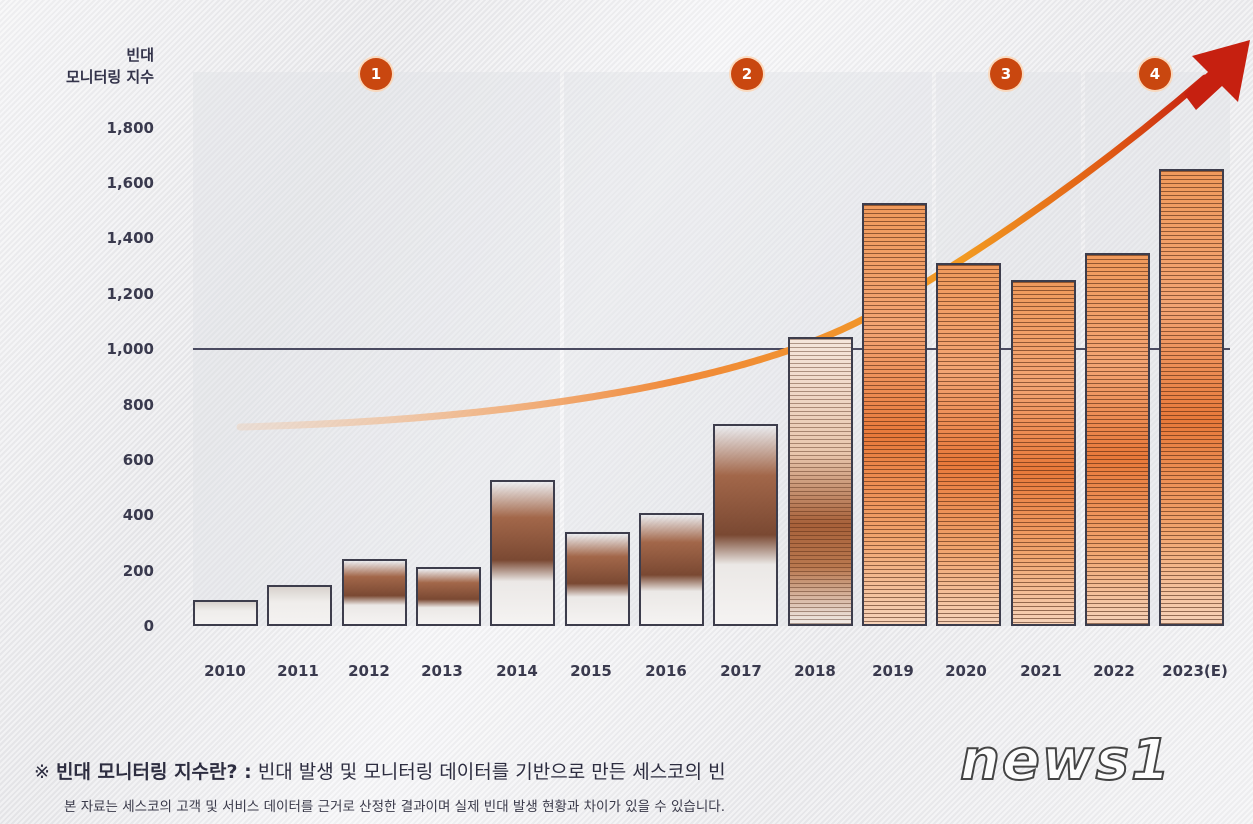 The width and height of the screenshot is (1253, 824). What do you see at coordinates (442, 671) in the screenshot?
I see `x-label: 2013` at bounding box center [442, 671].